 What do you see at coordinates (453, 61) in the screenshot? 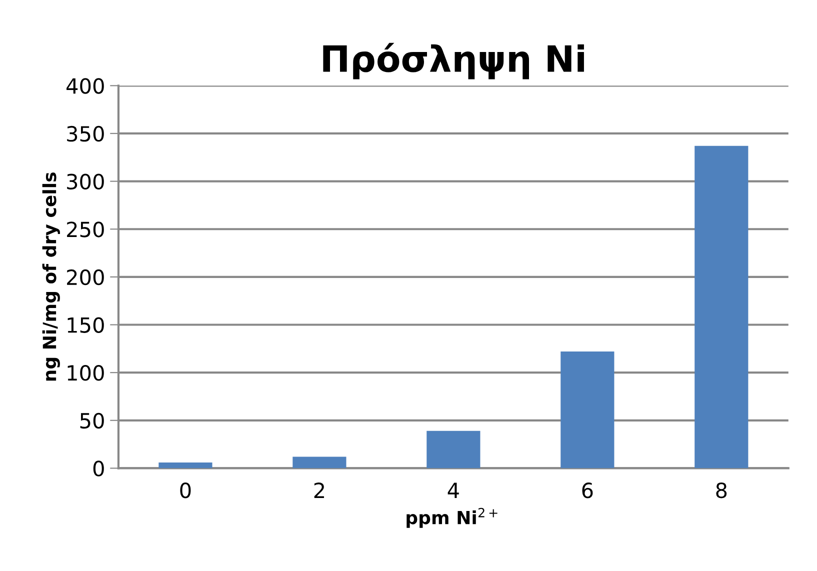
I see `chart-title: Πρόσληψη Ni` at bounding box center [453, 61].